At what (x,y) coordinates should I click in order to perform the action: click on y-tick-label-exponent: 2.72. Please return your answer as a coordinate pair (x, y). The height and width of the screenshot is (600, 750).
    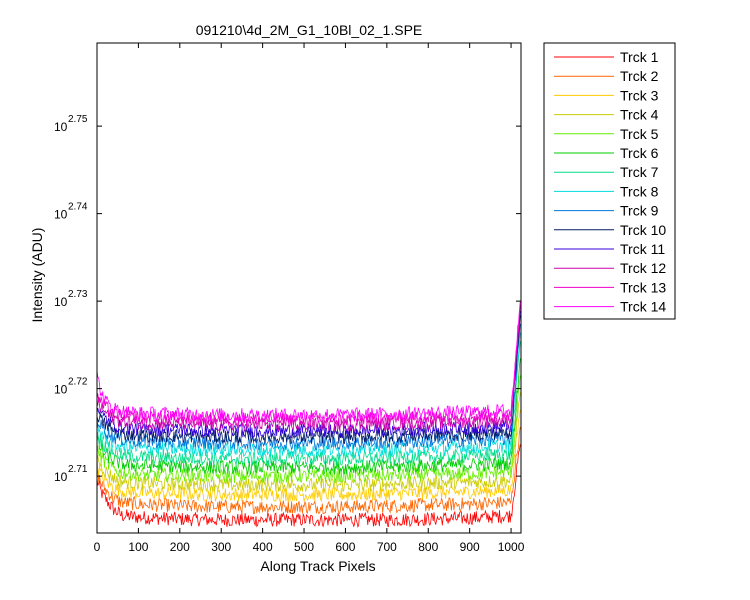
    Looking at the image, I should click on (78, 382).